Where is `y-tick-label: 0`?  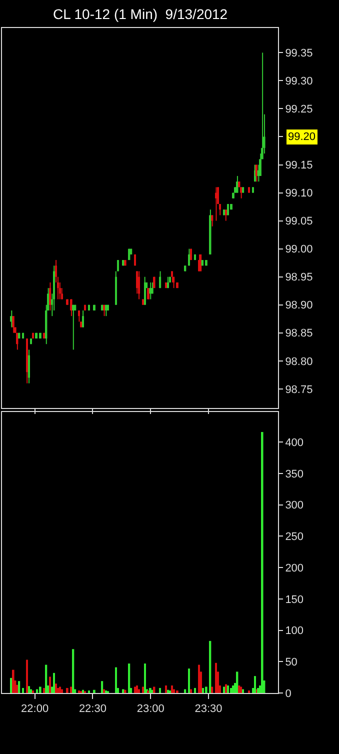 y-tick-label: 0 is located at coordinates (288, 694).